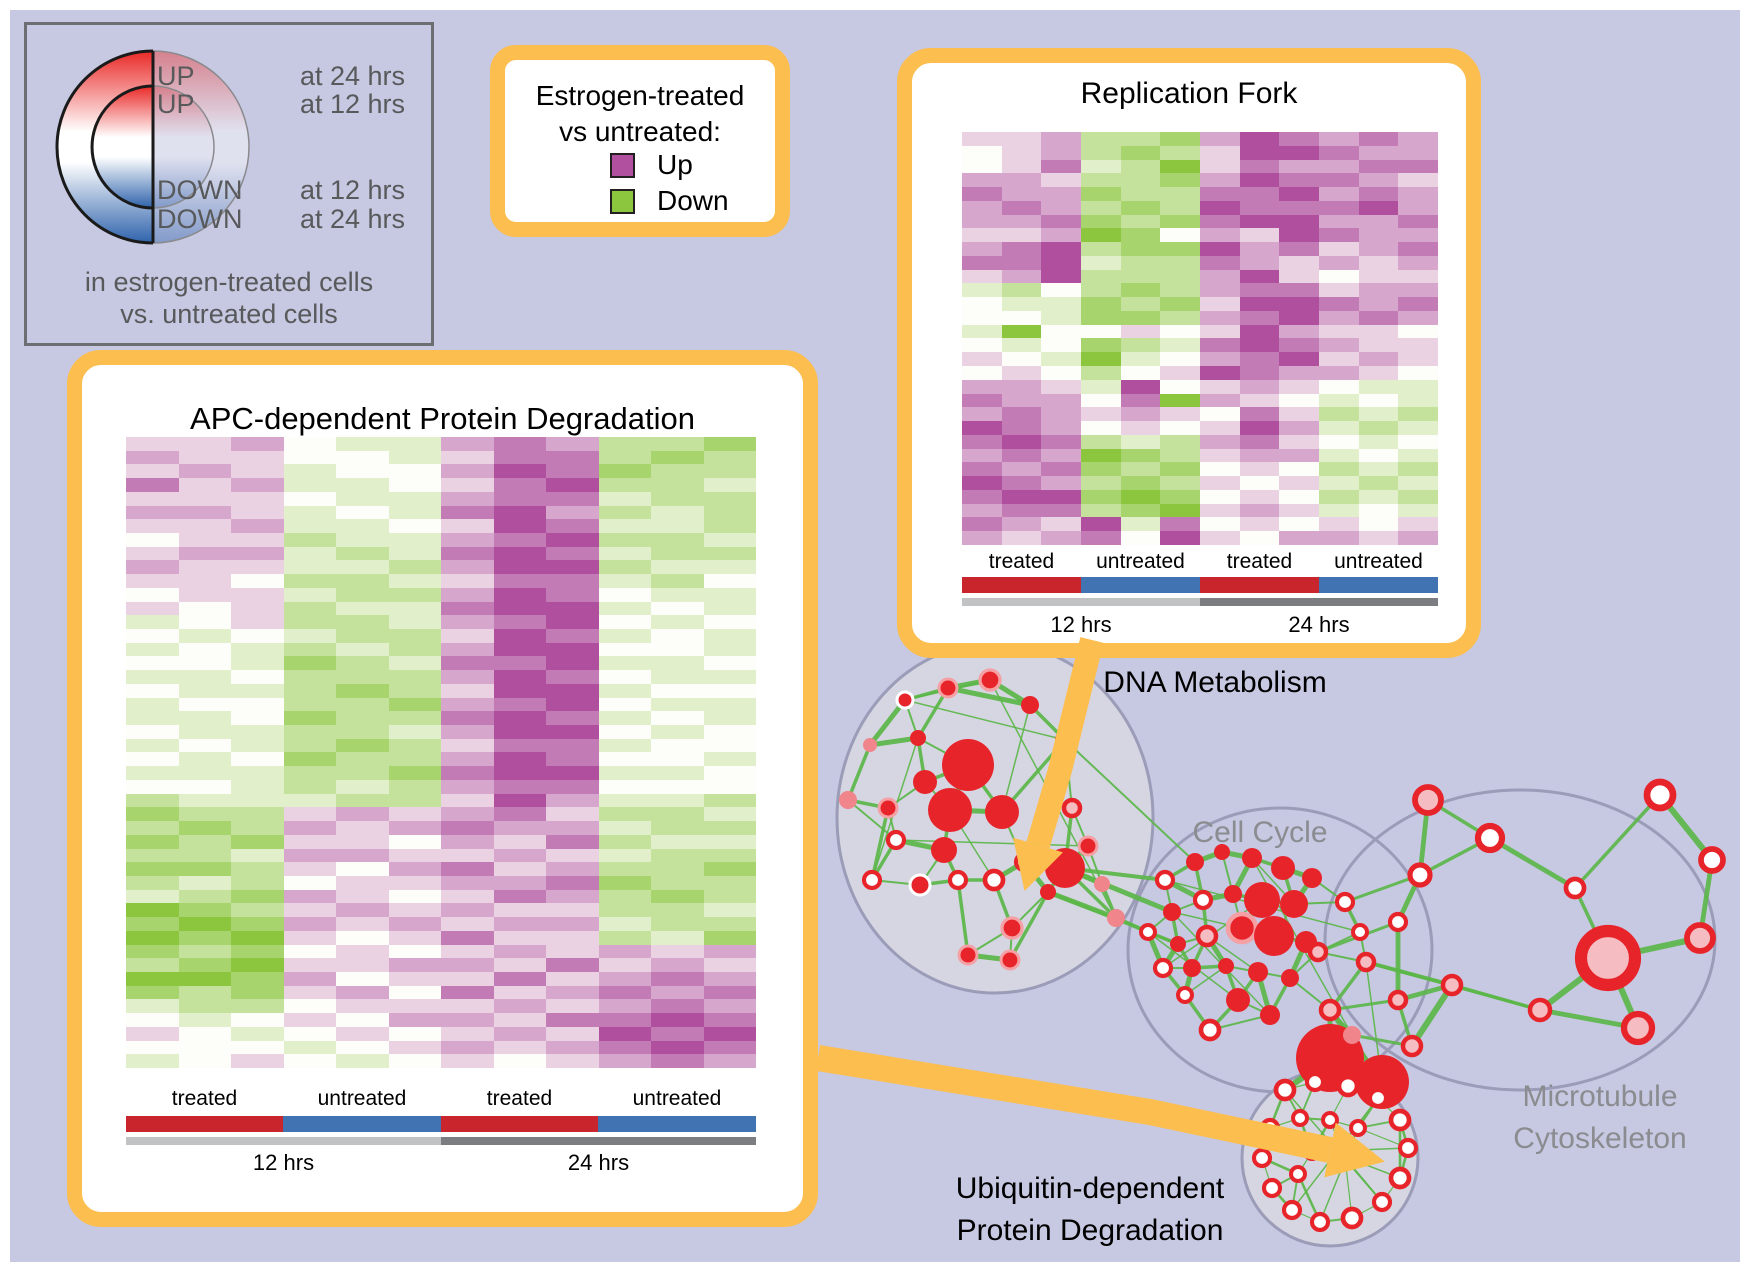  What do you see at coordinates (598, 1141) in the screenshot?
I see `apc-24hrs-bar` at bounding box center [598, 1141].